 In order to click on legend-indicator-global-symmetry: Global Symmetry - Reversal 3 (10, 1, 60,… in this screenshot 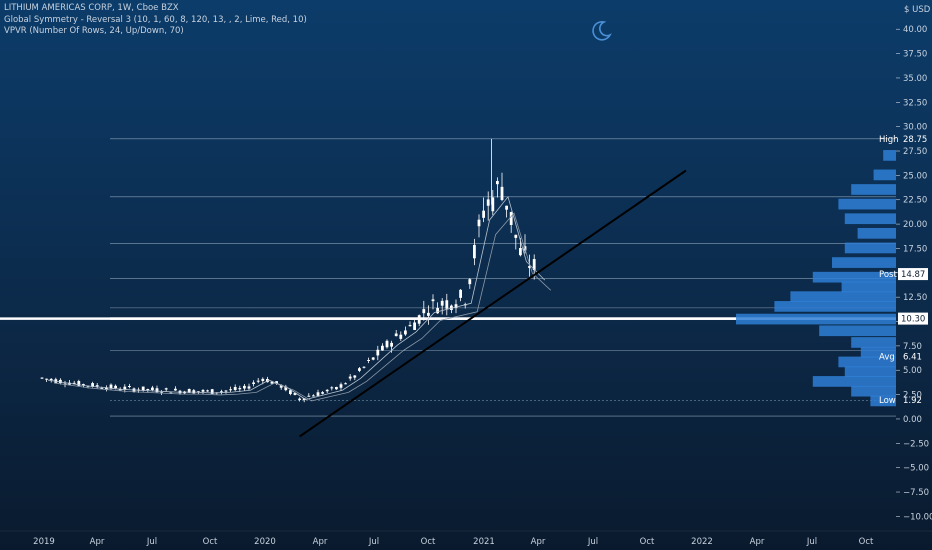, I will do `click(155, 19)`.